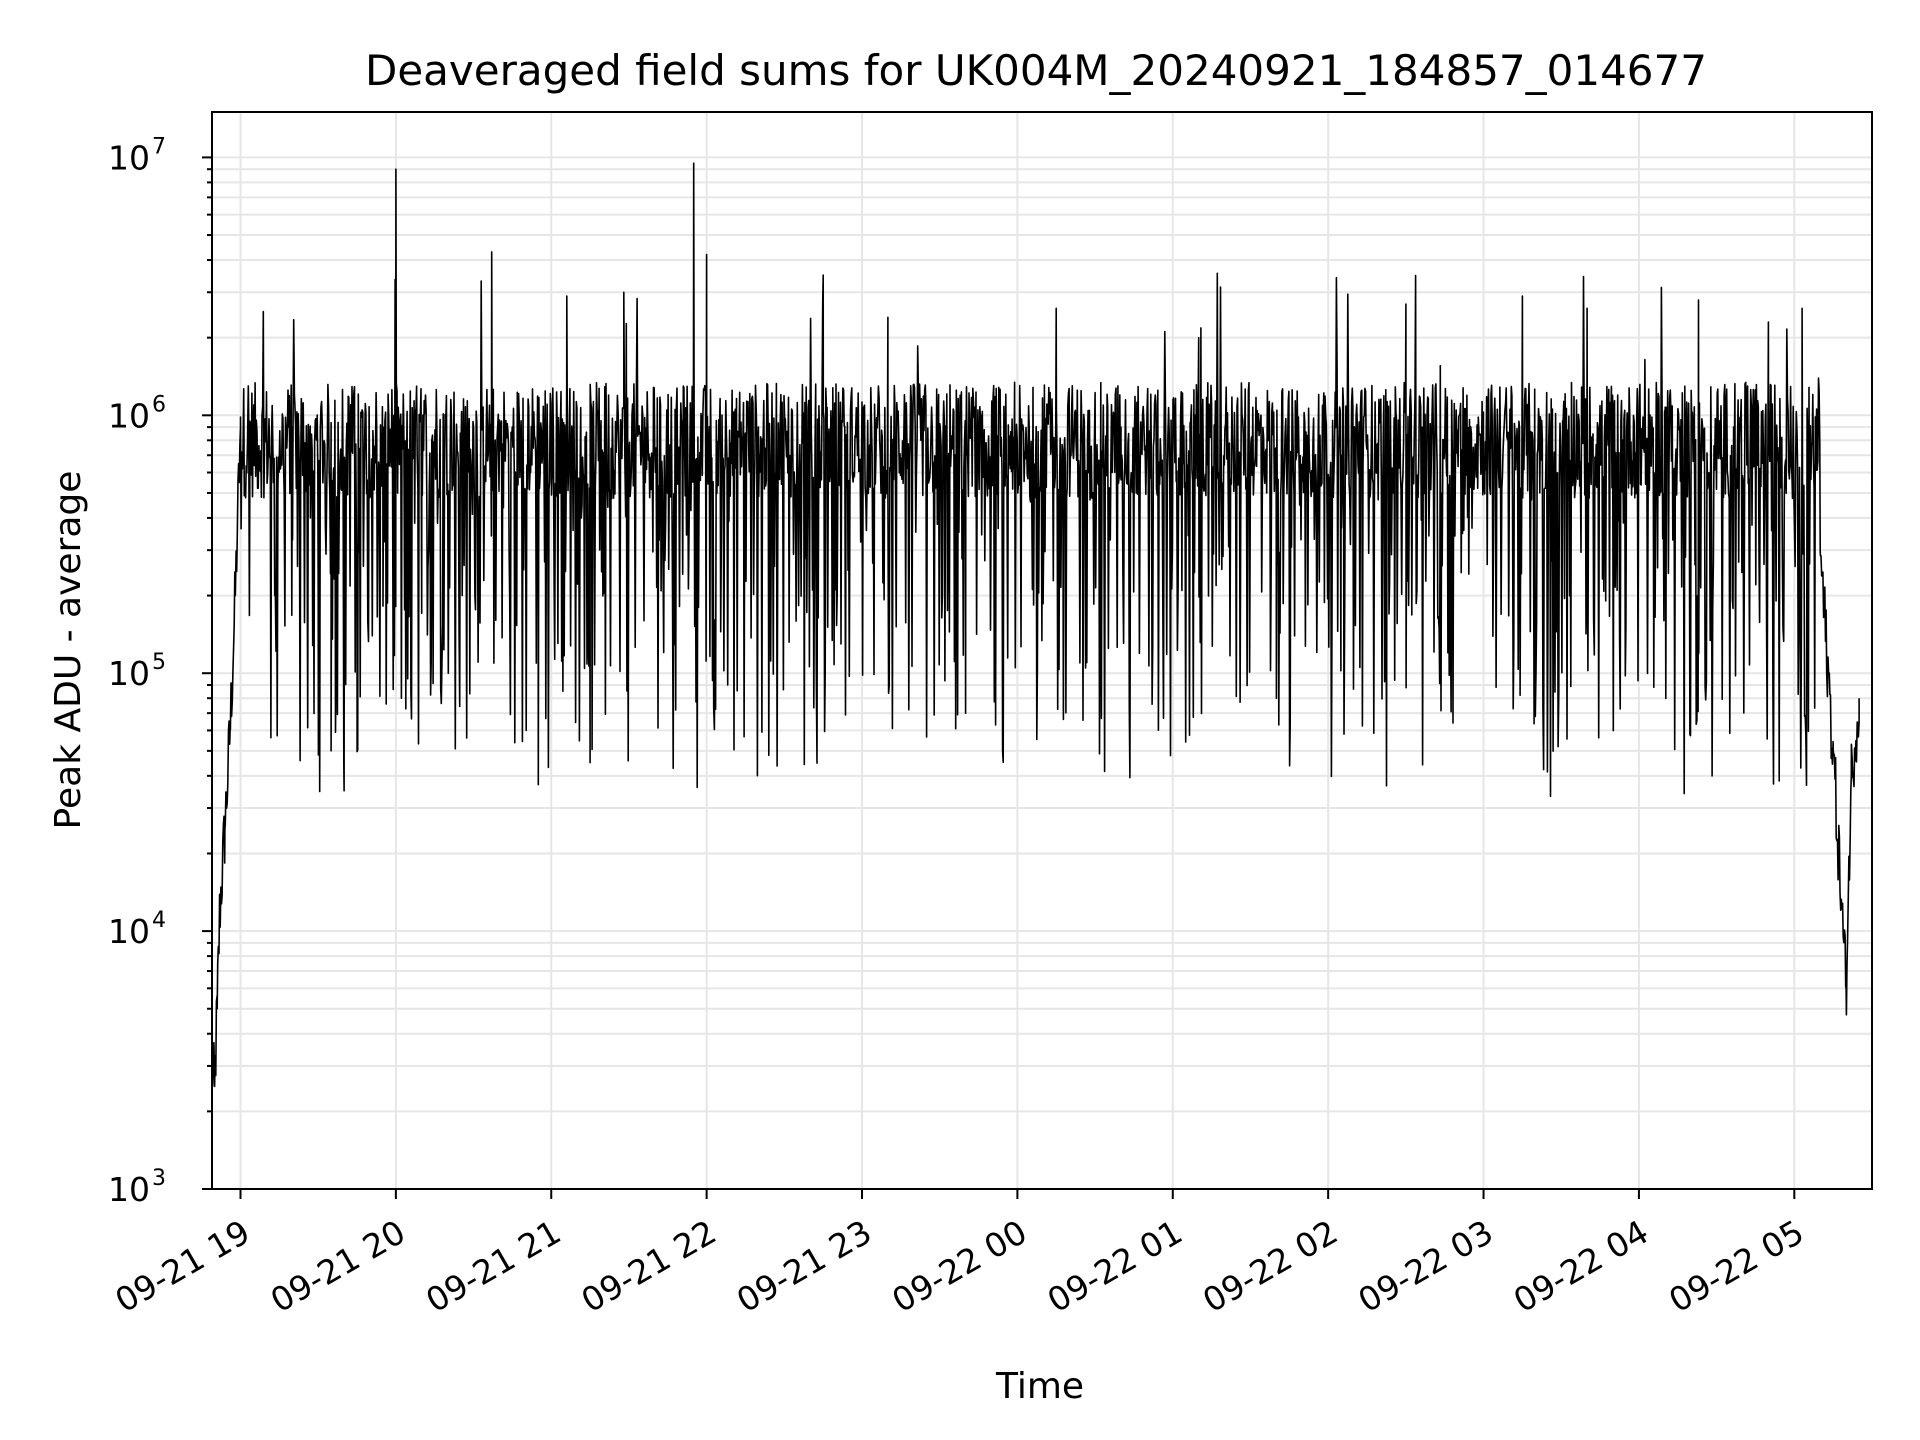  What do you see at coordinates (182, 1266) in the screenshot?
I see `x-tick-label: 09-21 19` at bounding box center [182, 1266].